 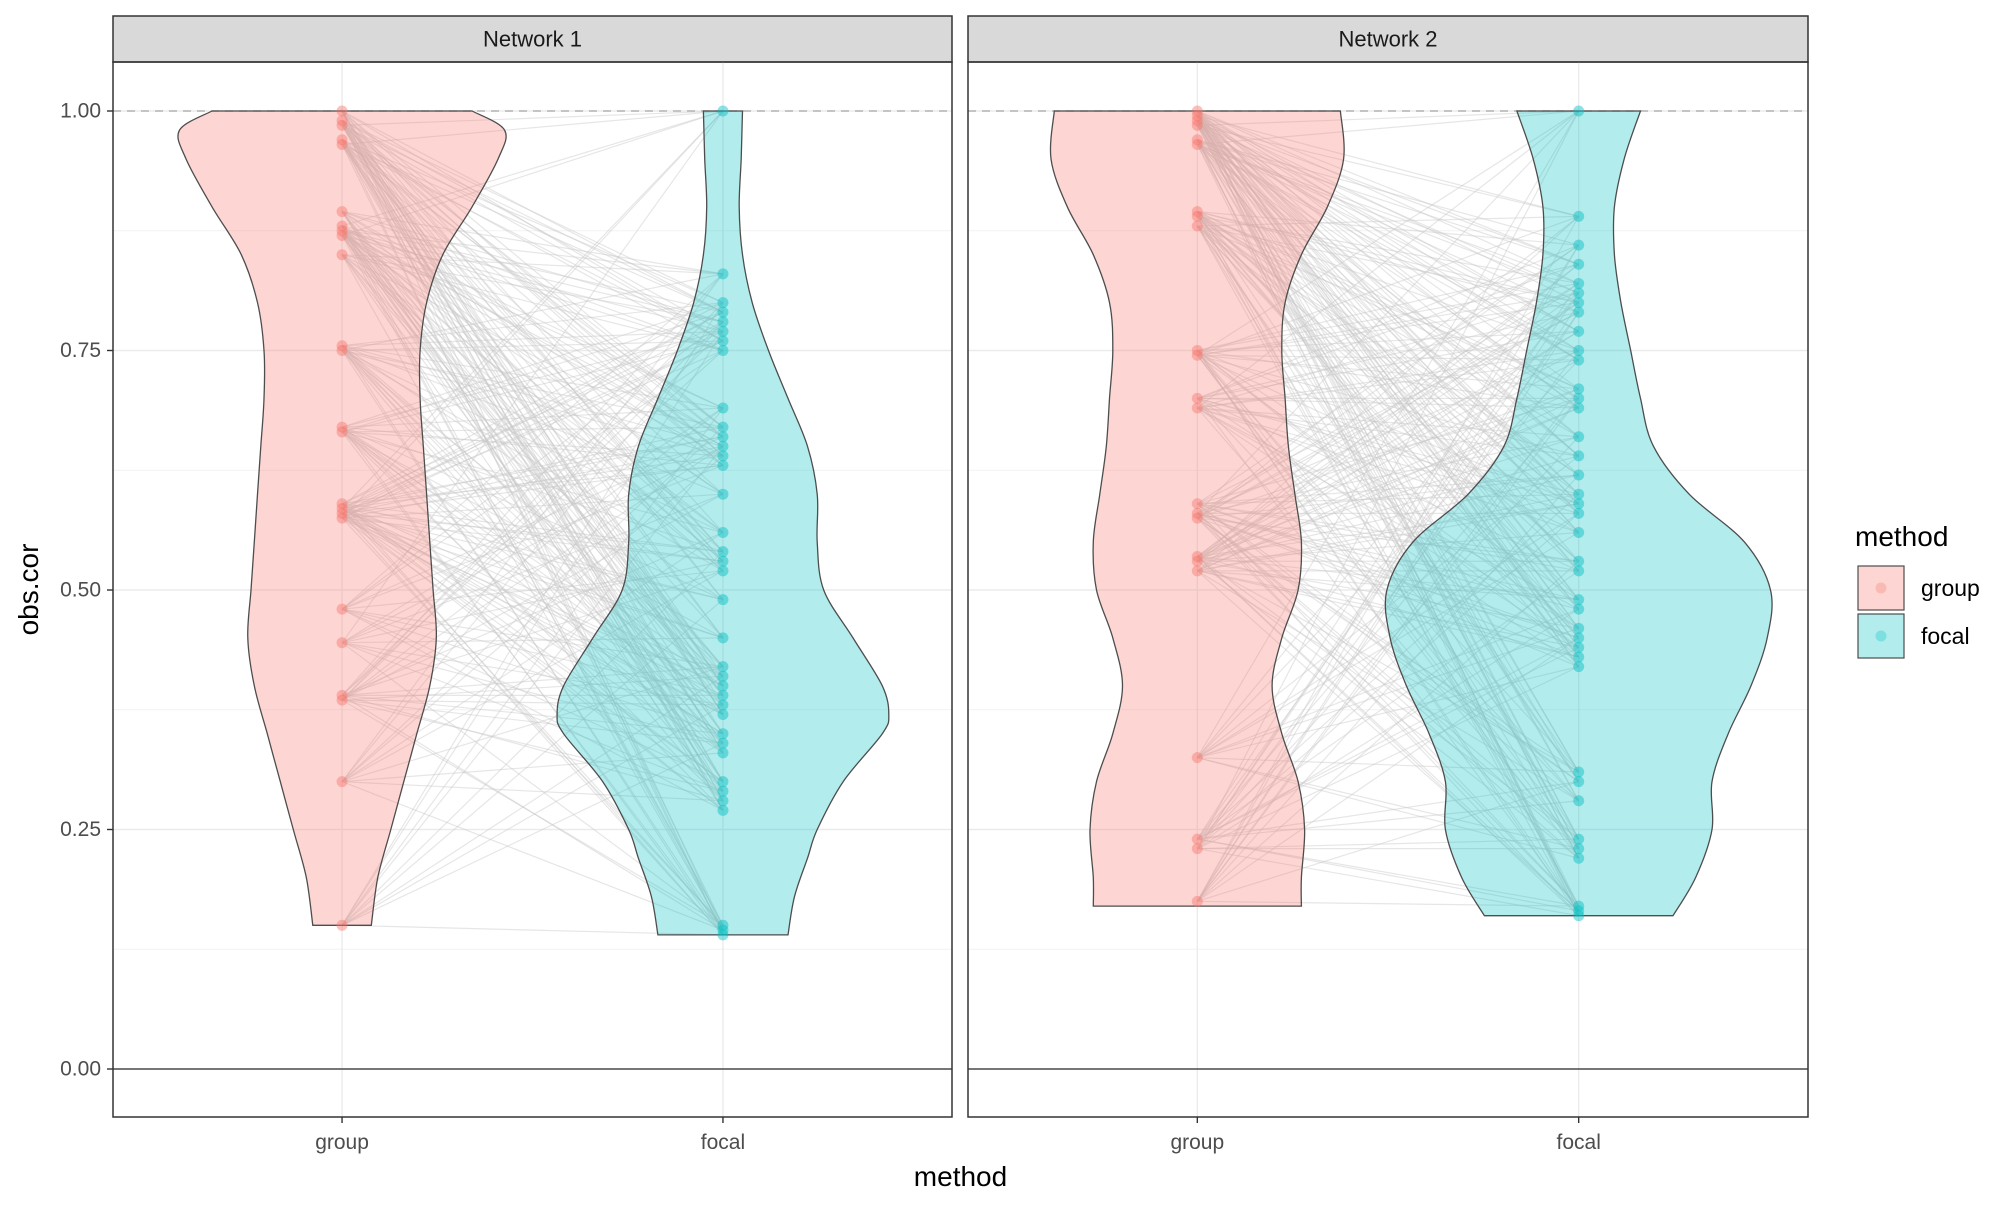 I want to click on panel-title: Network 1, so click(x=532, y=39).